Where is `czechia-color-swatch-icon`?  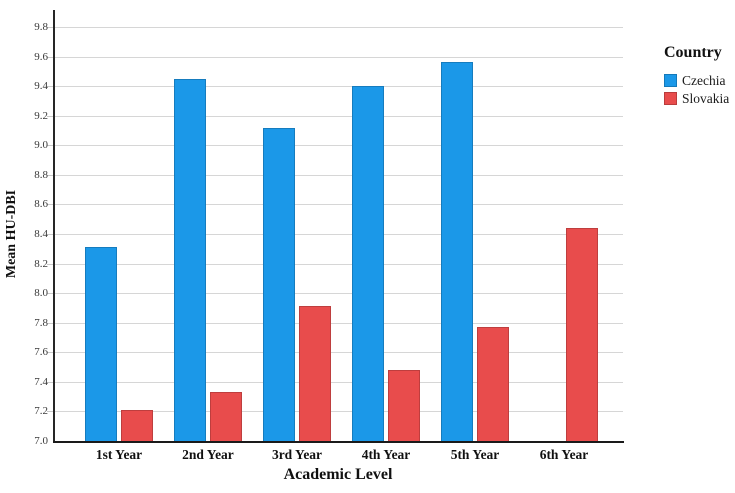 czechia-color-swatch-icon is located at coordinates (670, 80).